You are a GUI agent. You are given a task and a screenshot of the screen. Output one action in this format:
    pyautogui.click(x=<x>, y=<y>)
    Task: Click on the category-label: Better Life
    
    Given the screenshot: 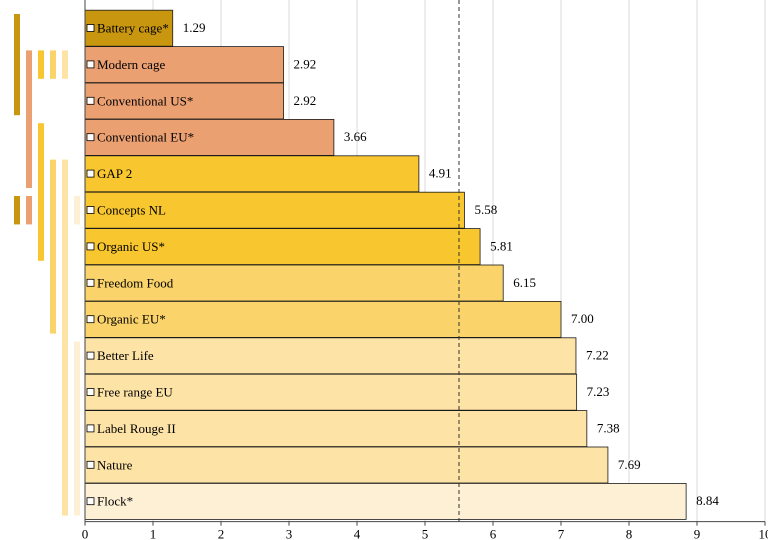 What is the action you would take?
    pyautogui.click(x=125, y=355)
    